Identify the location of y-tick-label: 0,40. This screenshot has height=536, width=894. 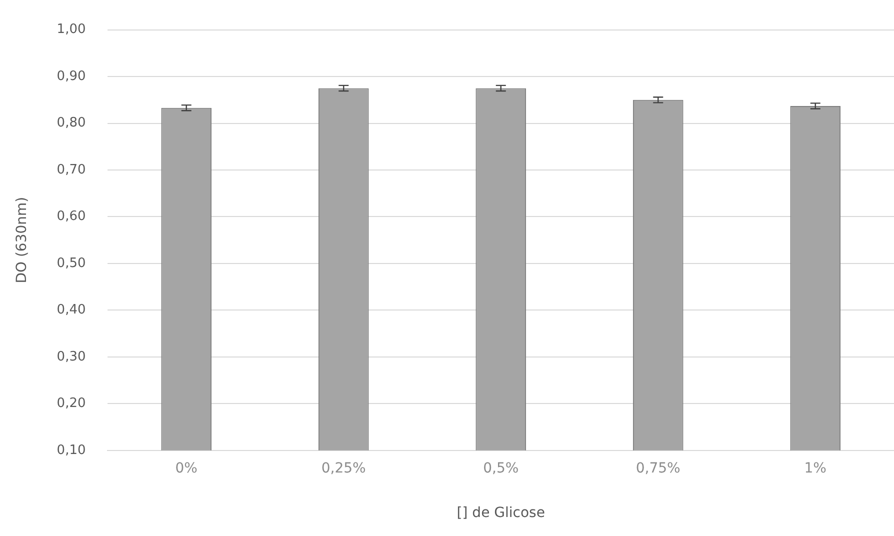
(71, 310).